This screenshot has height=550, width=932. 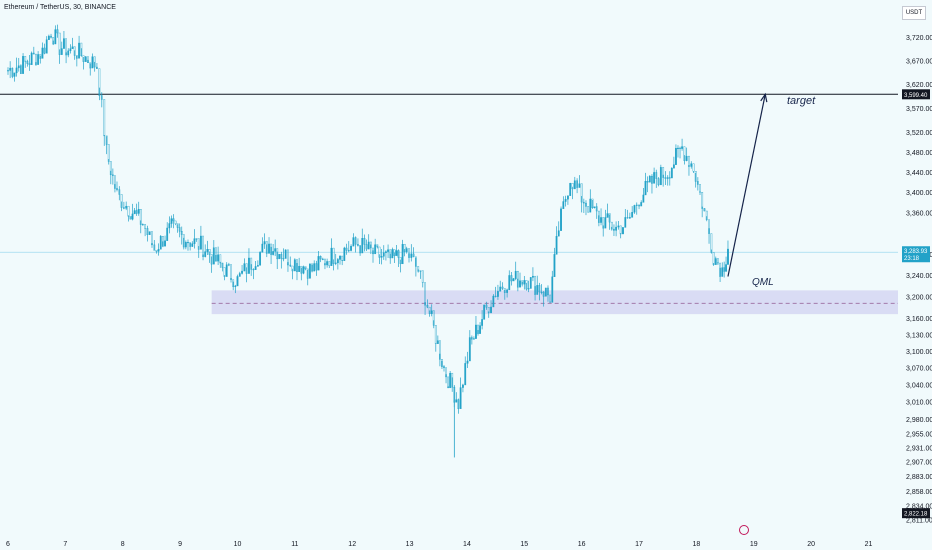 What do you see at coordinates (744, 530) in the screenshot?
I see `event-marker-icon` at bounding box center [744, 530].